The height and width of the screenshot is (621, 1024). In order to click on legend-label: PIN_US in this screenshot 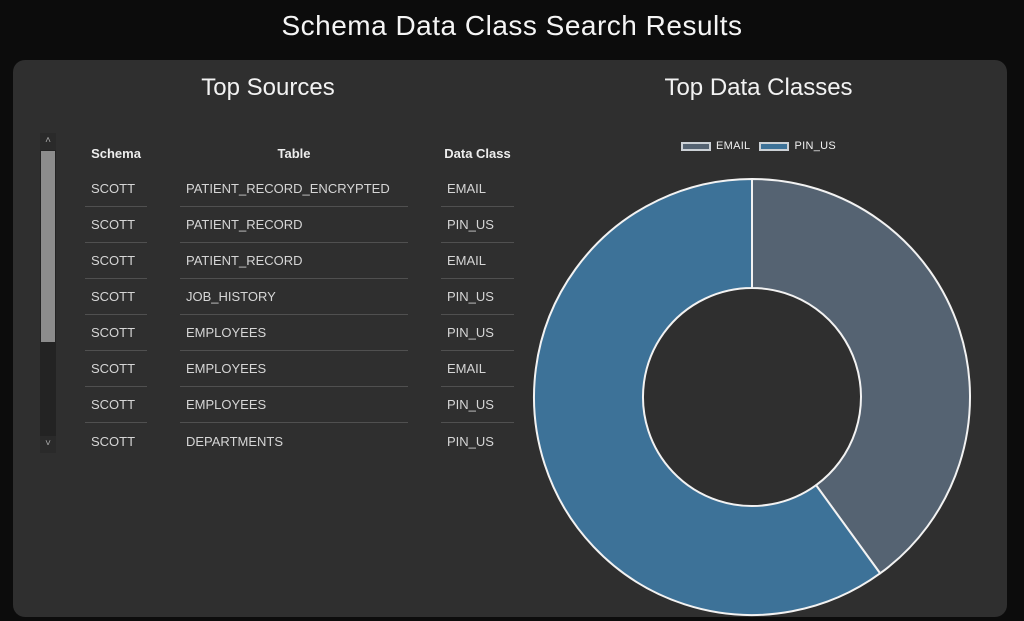, I will do `click(815, 146)`.